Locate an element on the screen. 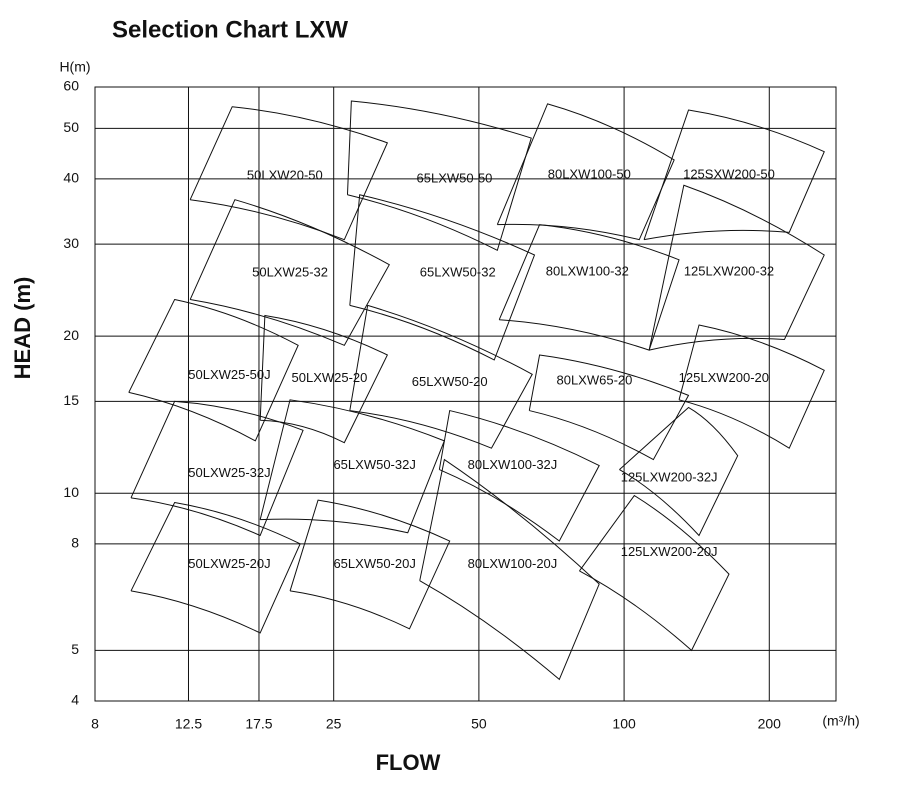 The height and width of the screenshot is (794, 907). y-tick-label: 10 is located at coordinates (71, 492).